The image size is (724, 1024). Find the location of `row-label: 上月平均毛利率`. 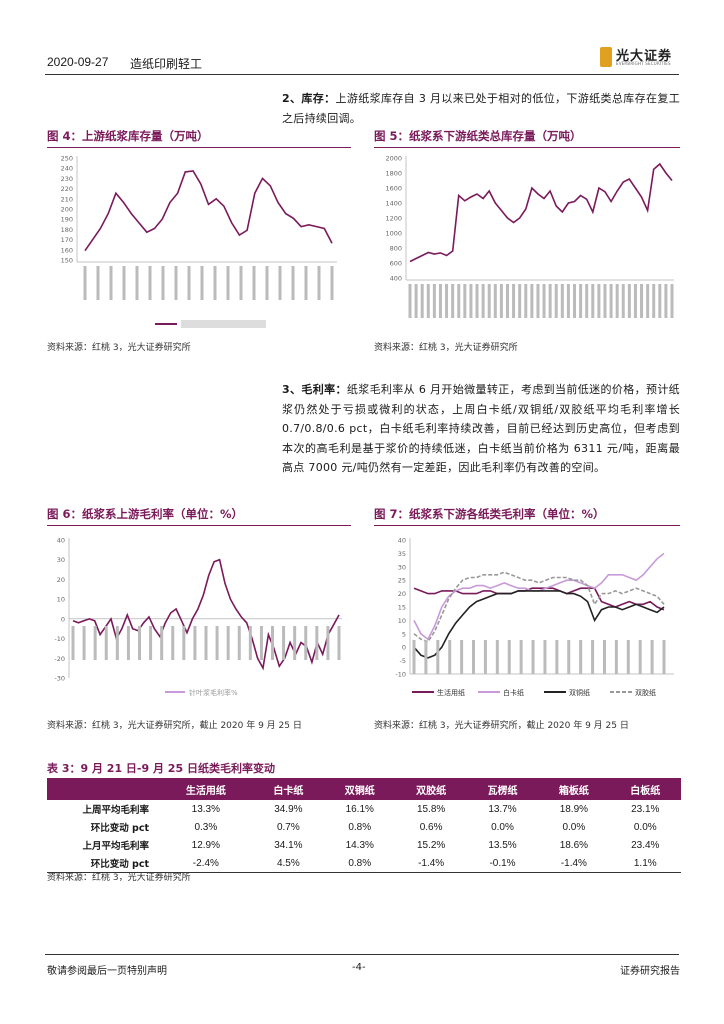

row-label: 上月平均毛利率 is located at coordinates (115, 846).